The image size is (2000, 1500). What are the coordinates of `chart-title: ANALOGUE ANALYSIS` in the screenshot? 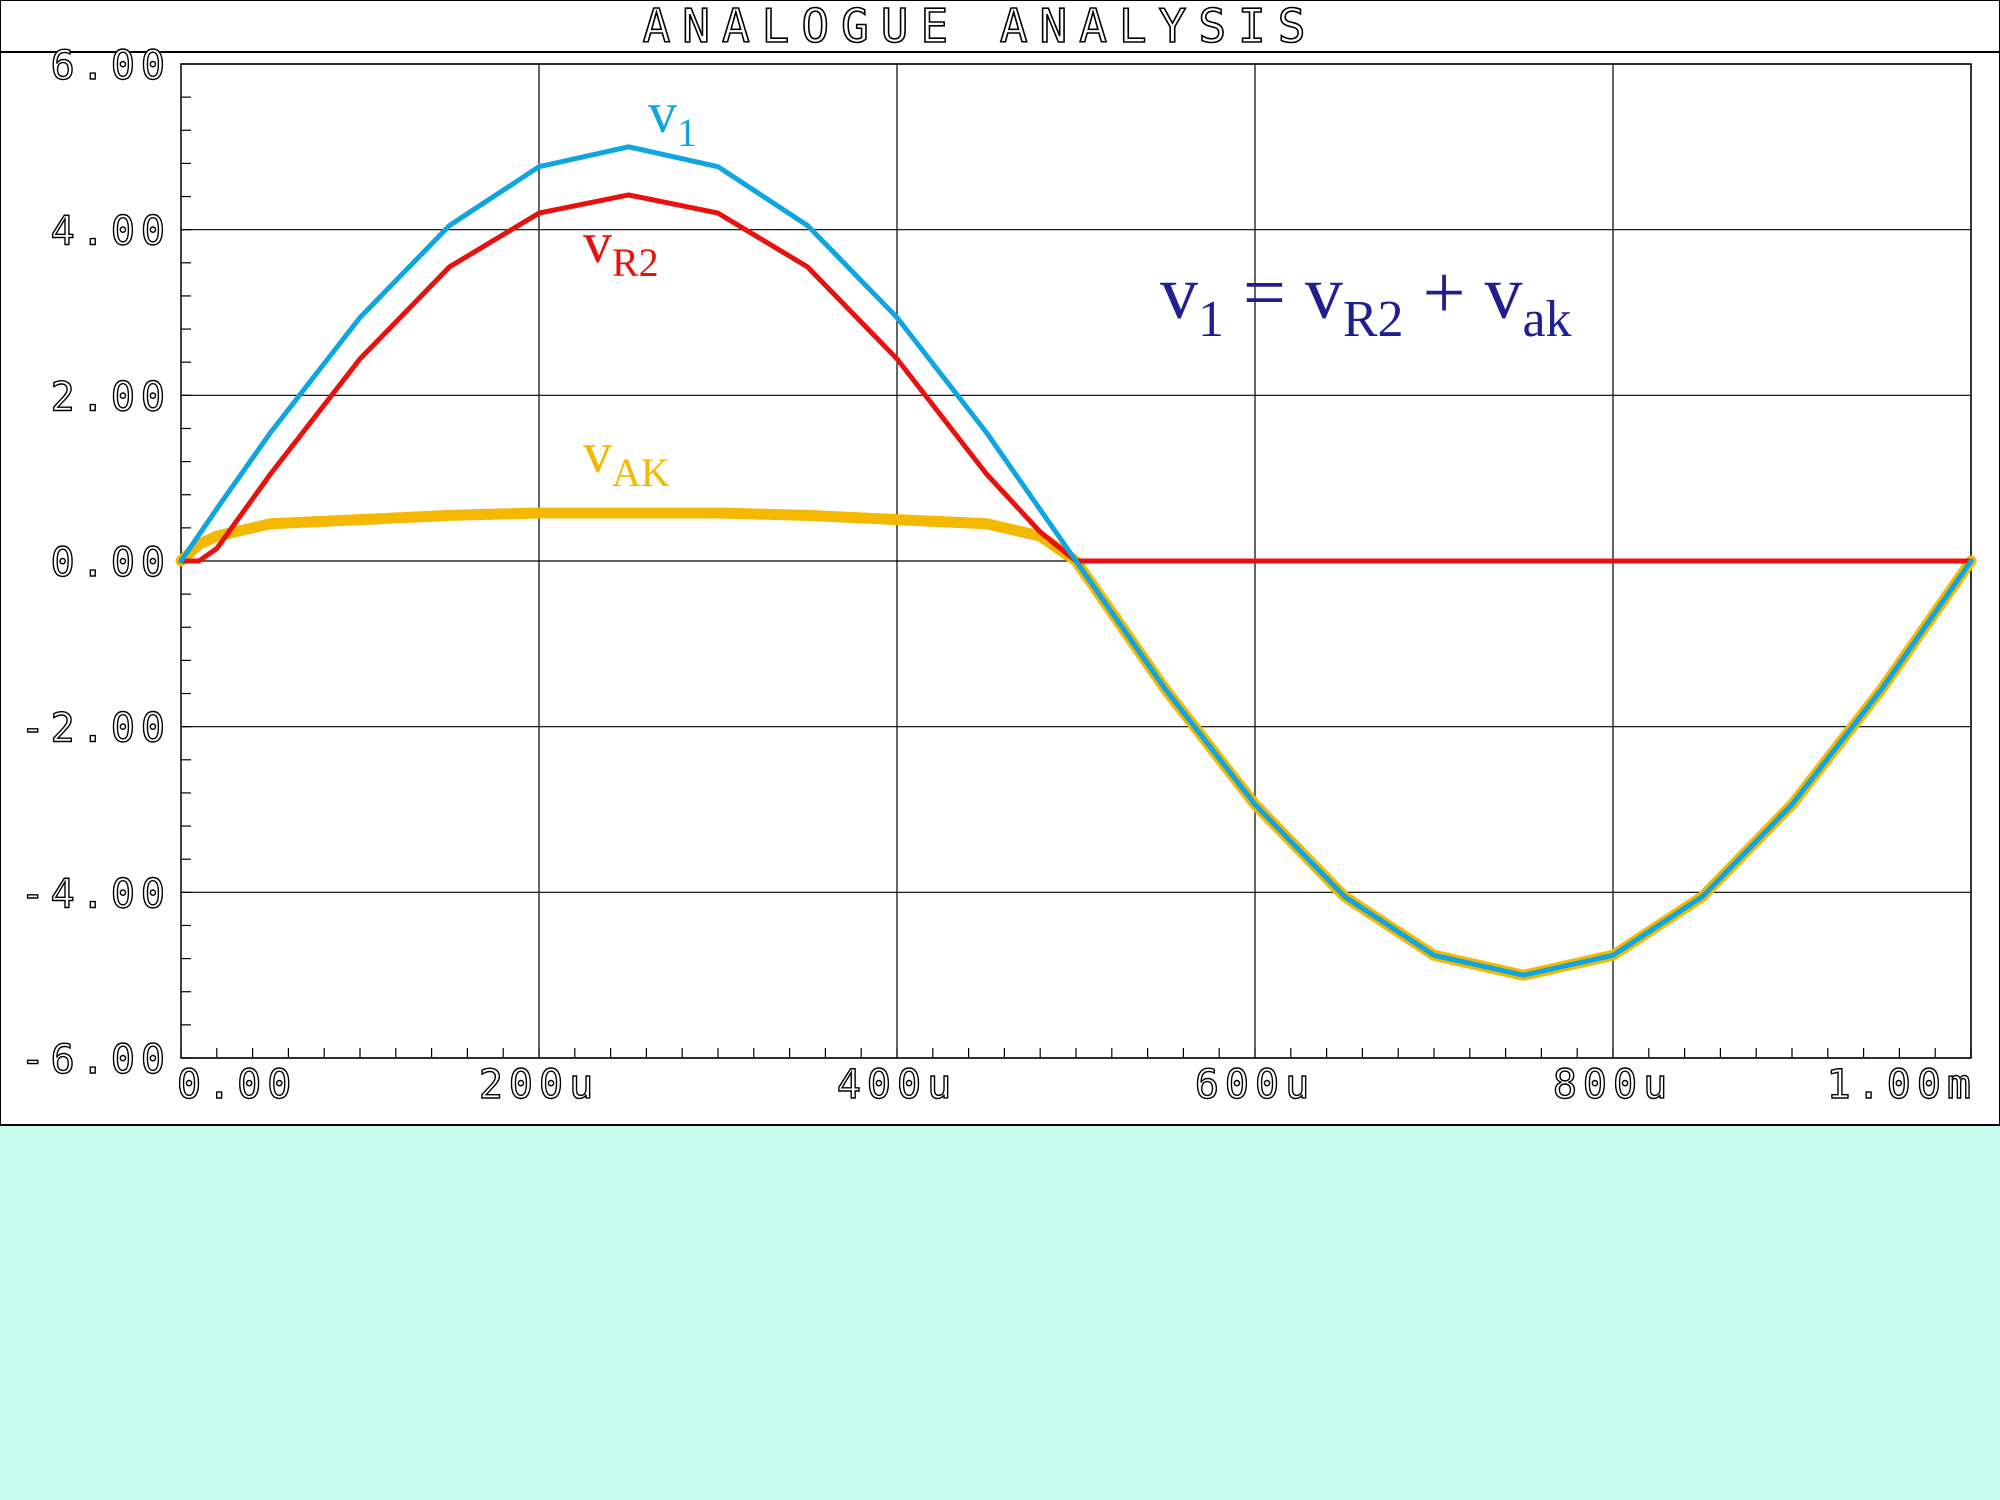 It's located at (980, 26).